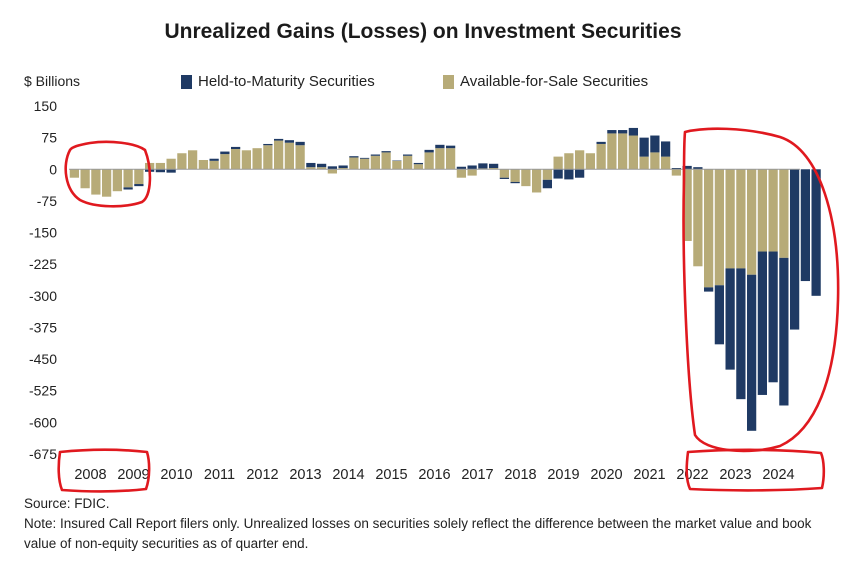 This screenshot has height=565, width=846. Describe the element at coordinates (46, 106) in the screenshot. I see `y-tick-label: 150` at that location.